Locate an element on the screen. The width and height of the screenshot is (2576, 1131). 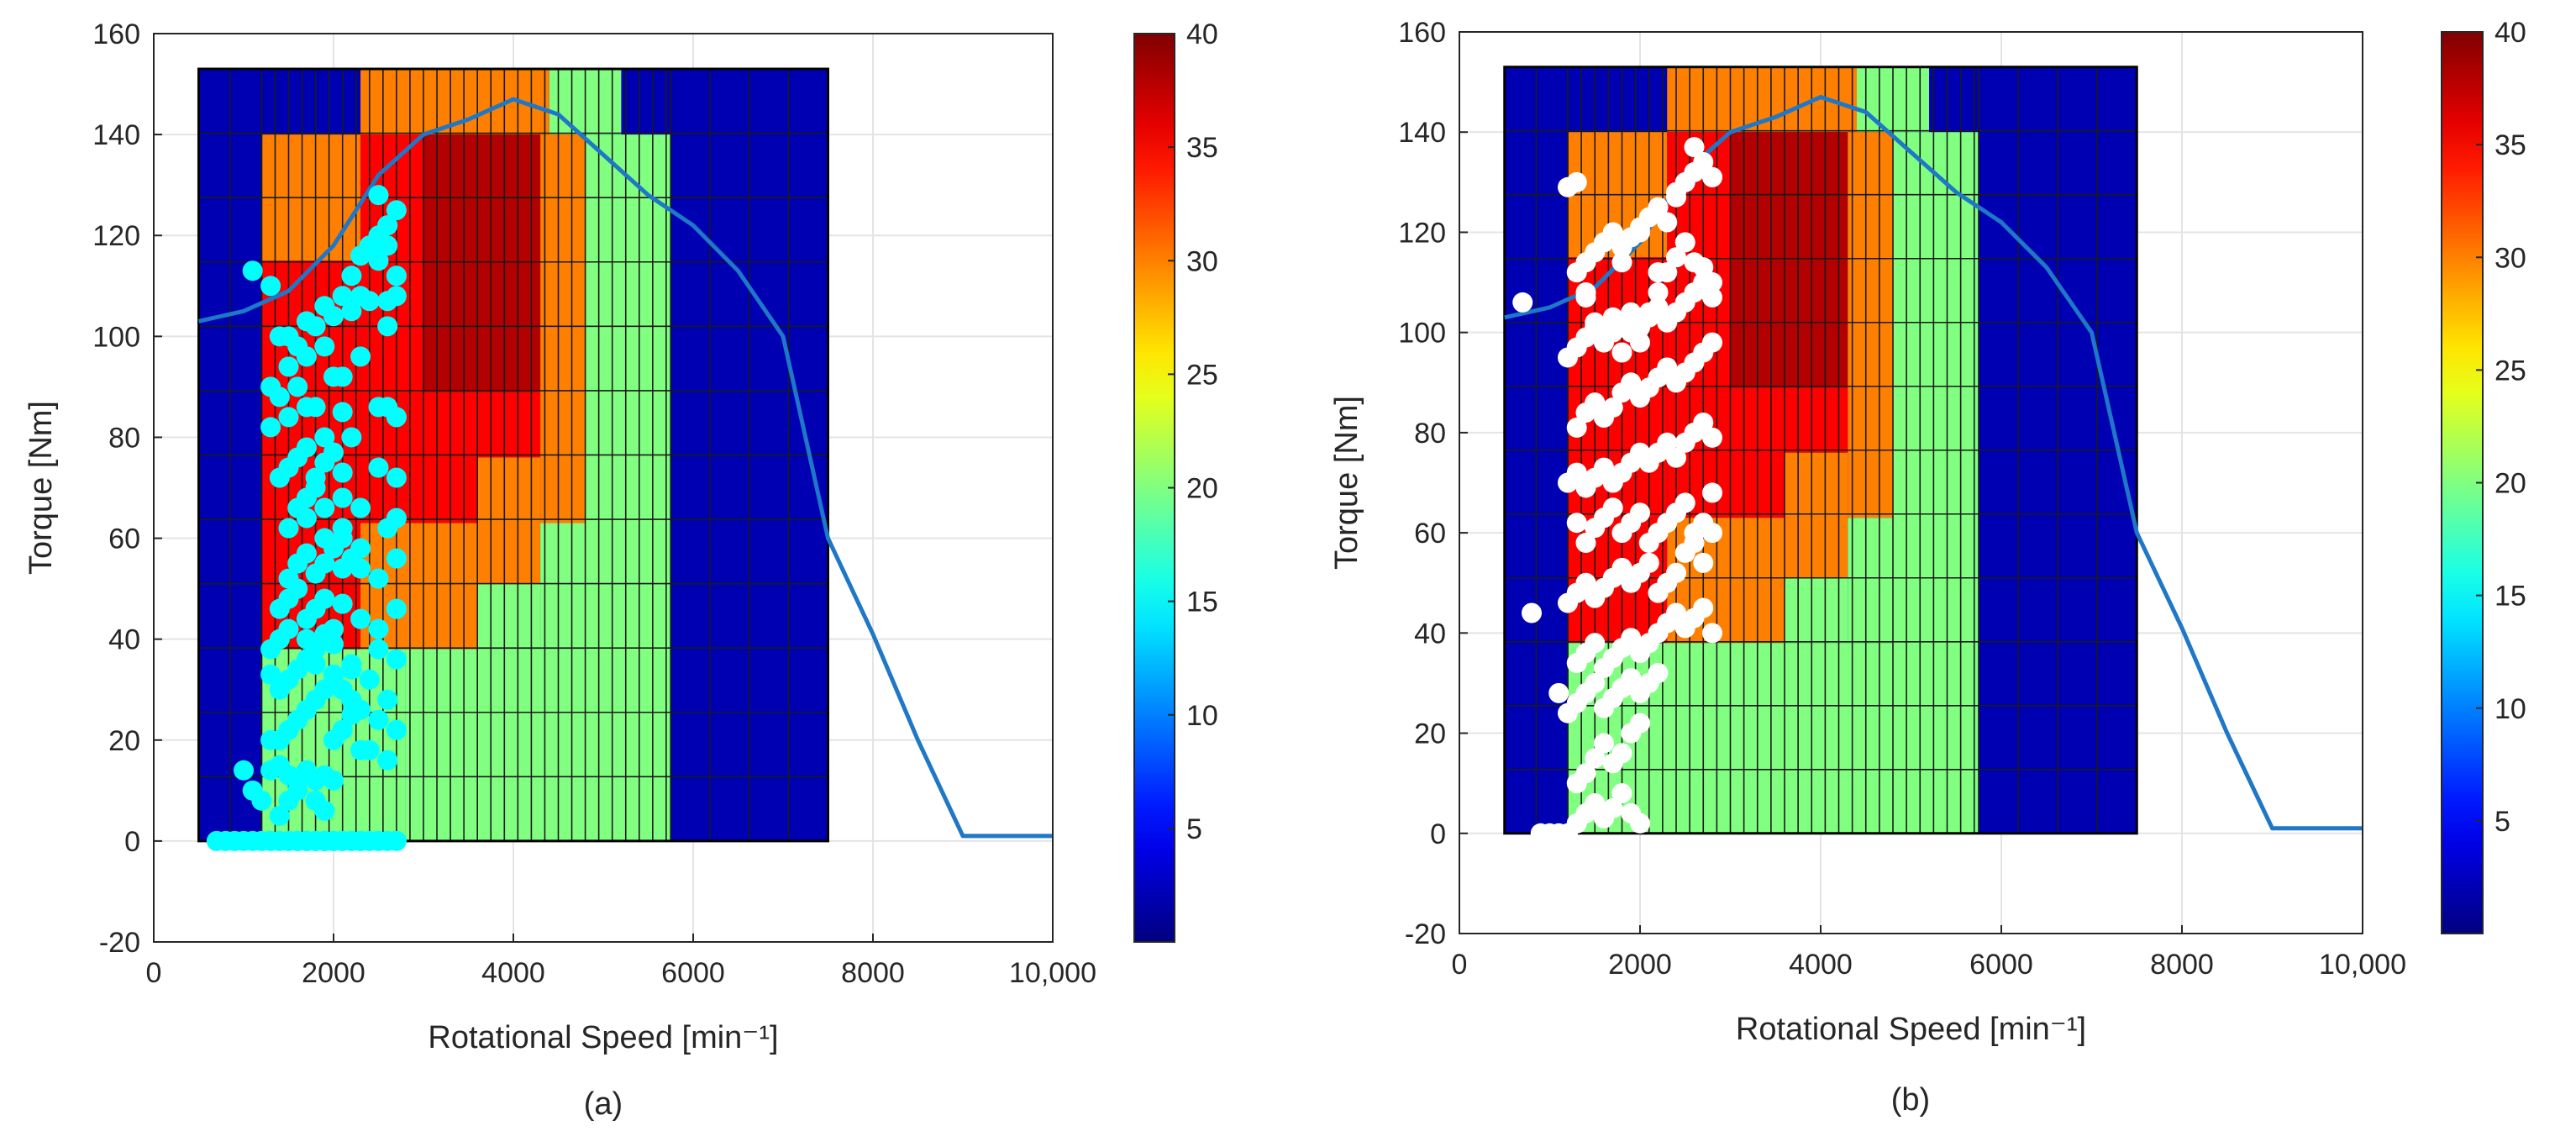
y-axis-label: Torque [Nm] is located at coordinates (41, 488).